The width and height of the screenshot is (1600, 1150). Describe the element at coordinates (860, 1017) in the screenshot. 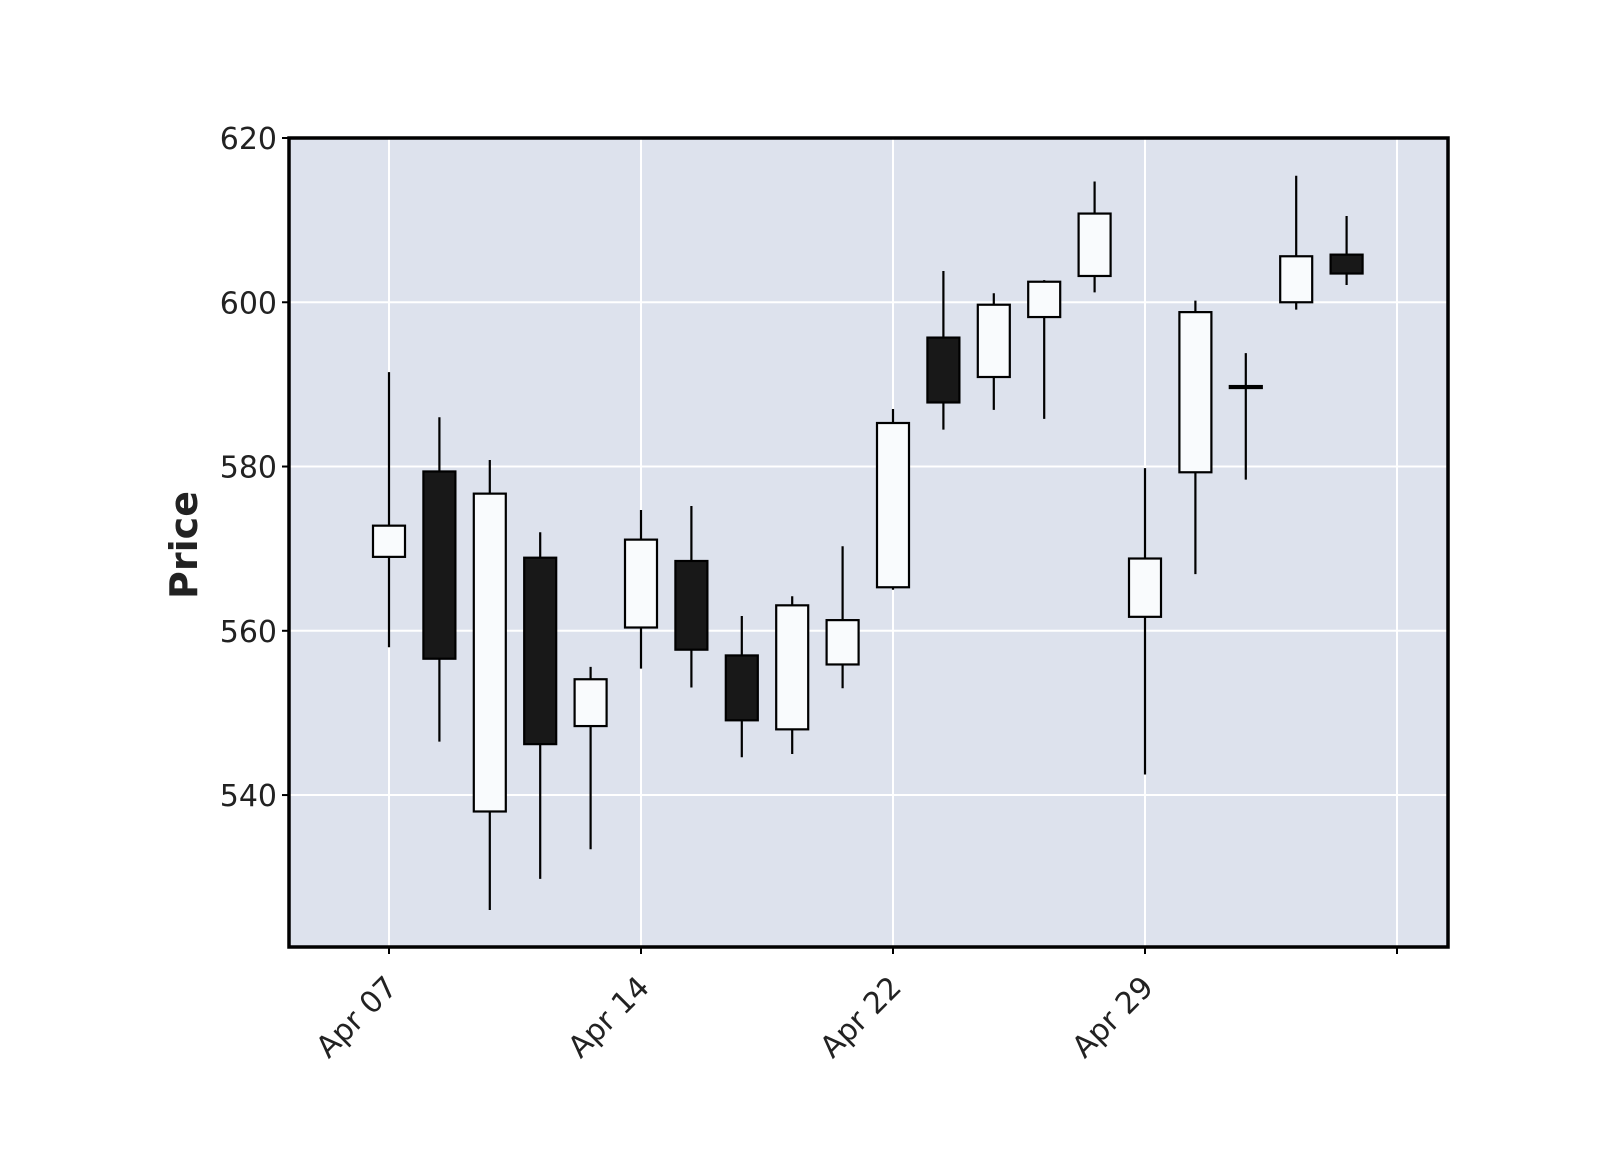

I see `x-tick-label: Apr 22` at that location.